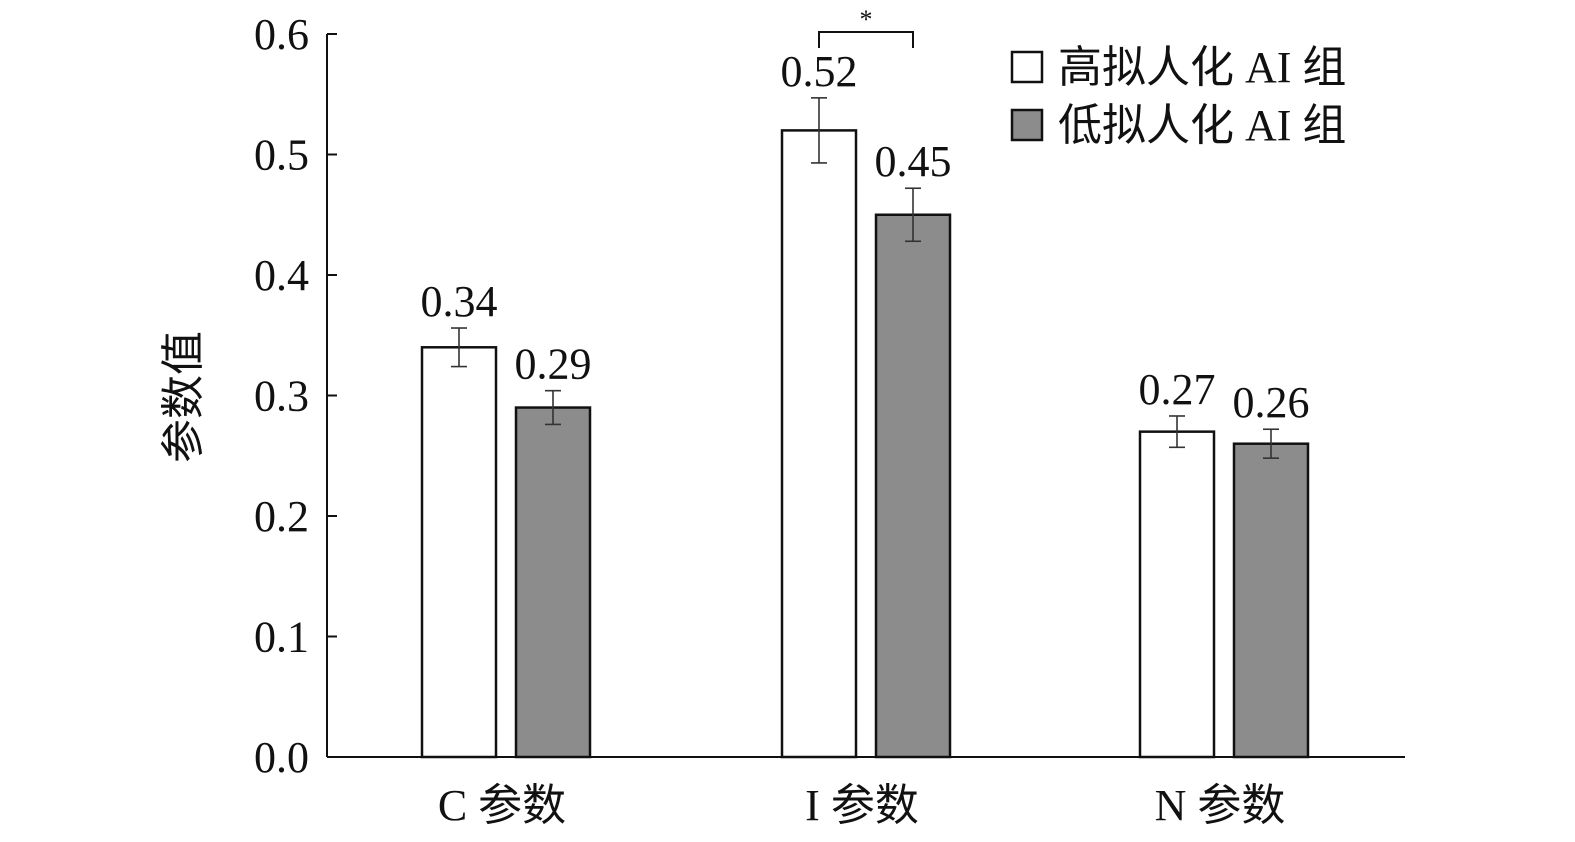 The width and height of the screenshot is (1575, 842). Describe the element at coordinates (281, 275) in the screenshot. I see `y-tick-label: 0.4` at that location.